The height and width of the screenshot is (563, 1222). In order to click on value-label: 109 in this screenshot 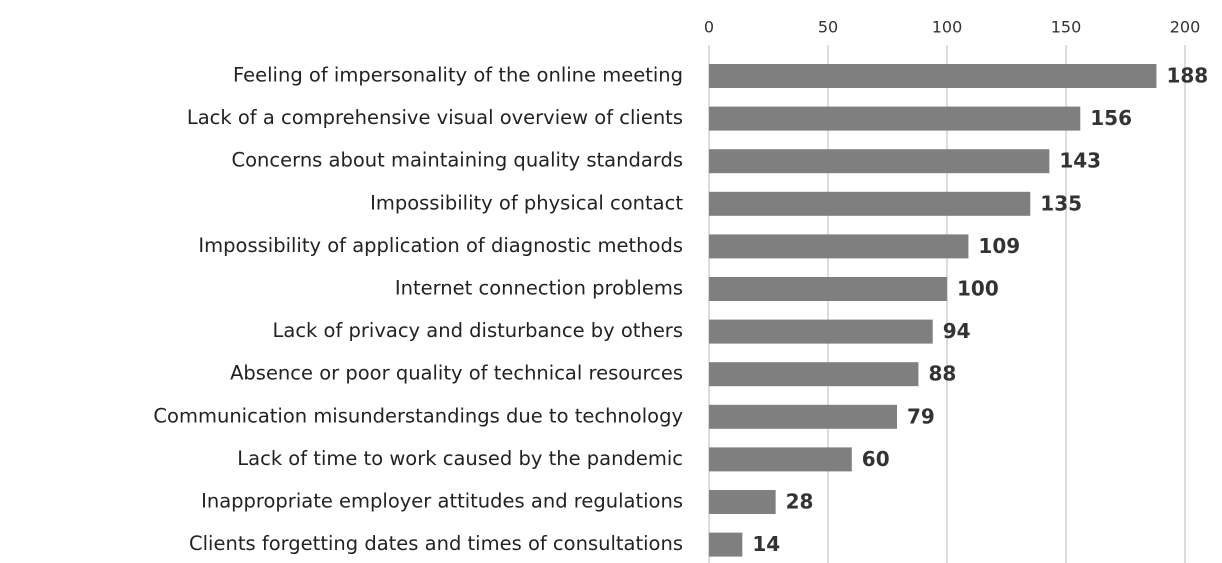, I will do `click(999, 246)`.